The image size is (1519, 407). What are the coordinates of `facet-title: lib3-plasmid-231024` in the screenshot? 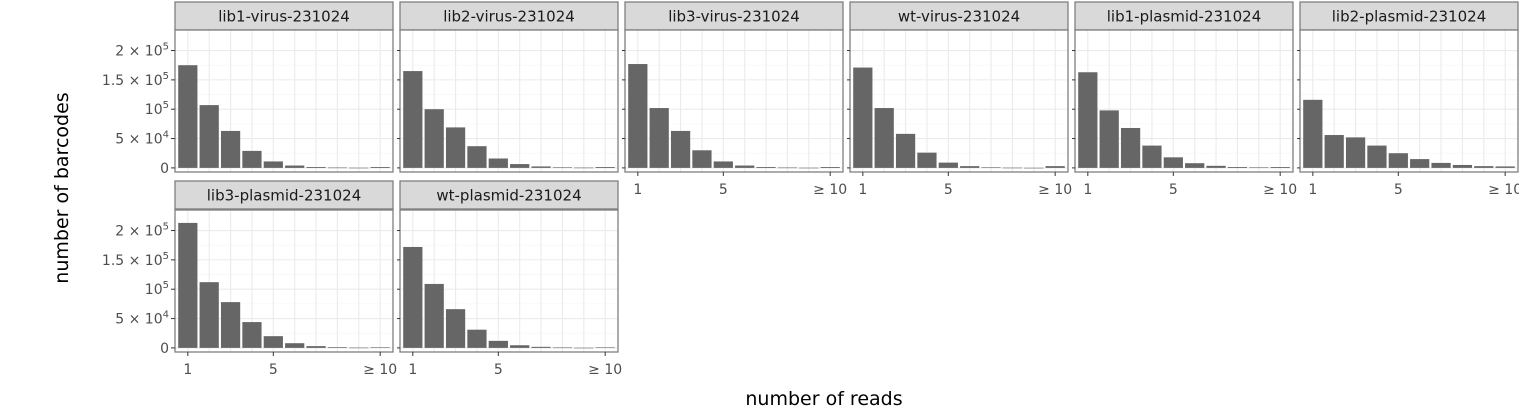 It's located at (284, 196).